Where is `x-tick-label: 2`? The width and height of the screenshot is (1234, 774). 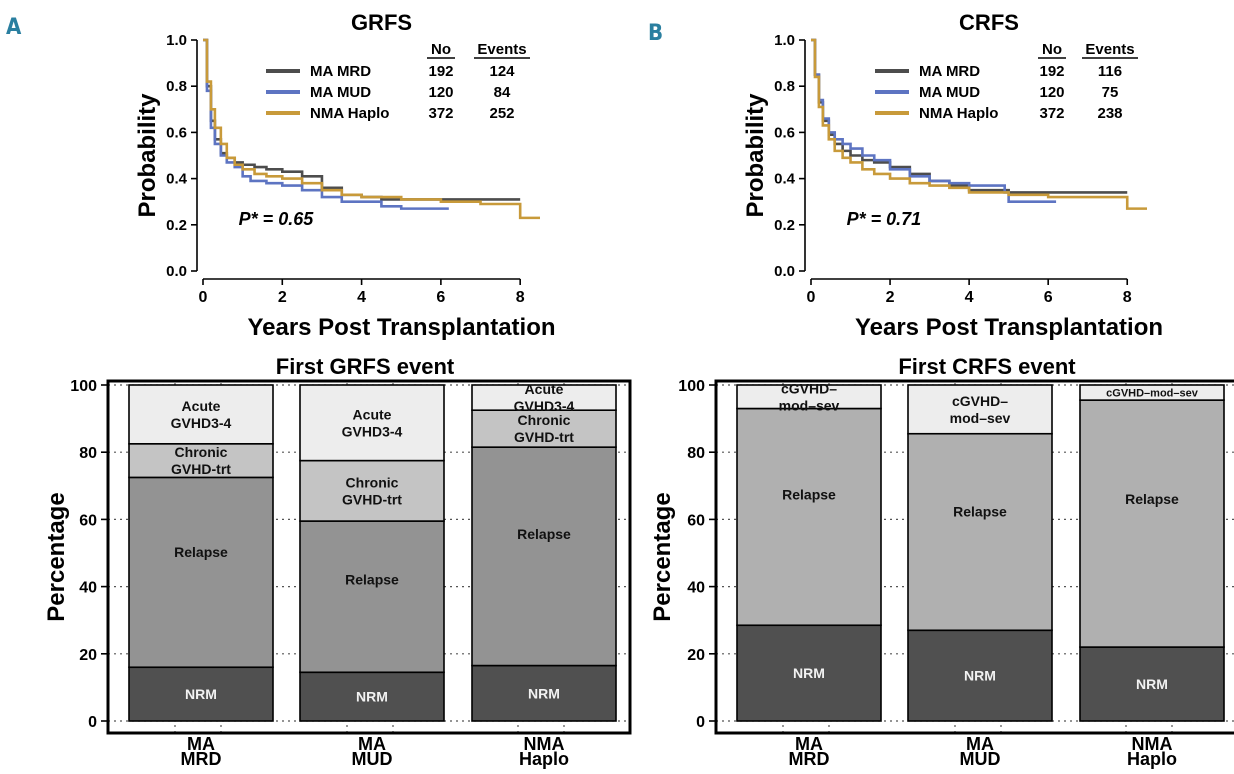
x-tick-label: 2 is located at coordinates (282, 297).